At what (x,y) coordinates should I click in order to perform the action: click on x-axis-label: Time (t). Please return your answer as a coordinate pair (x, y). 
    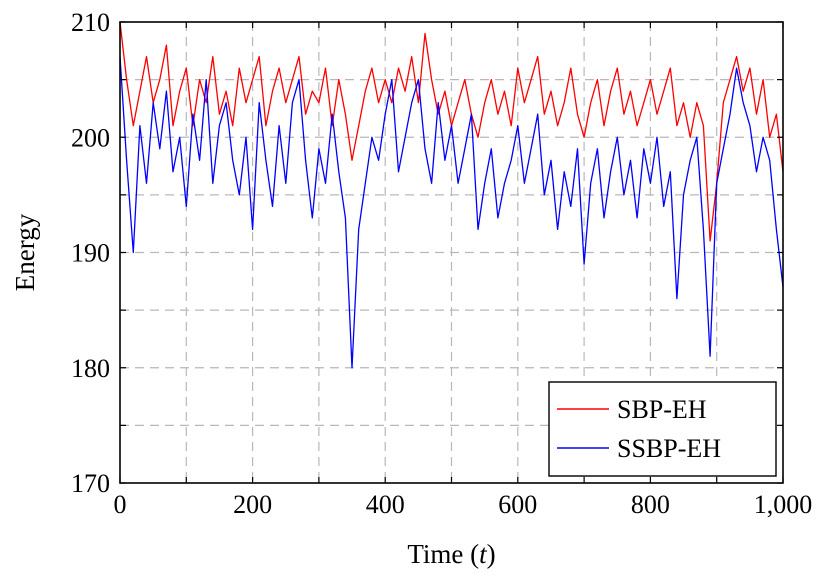
    Looking at the image, I should click on (451, 554).